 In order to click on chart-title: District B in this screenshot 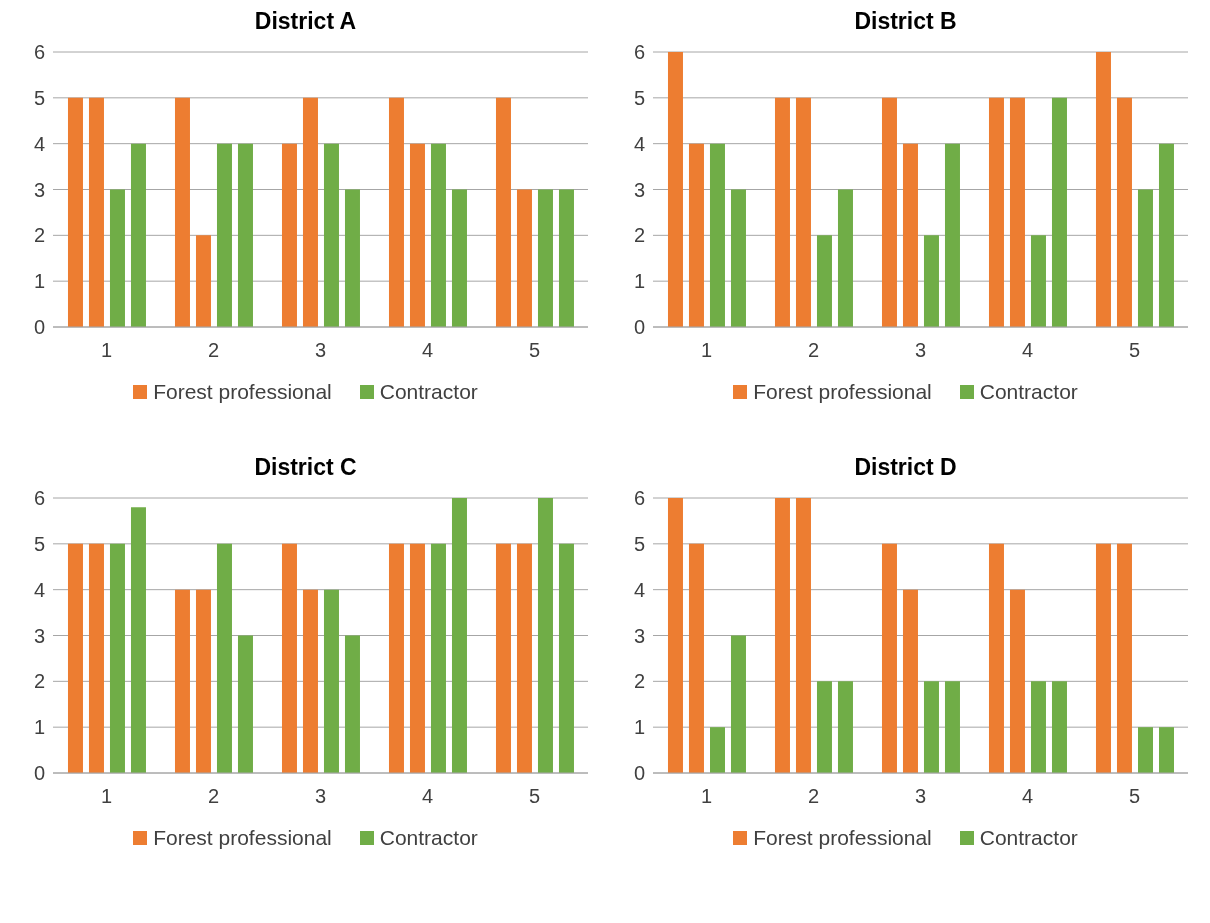, I will do `click(905, 22)`.